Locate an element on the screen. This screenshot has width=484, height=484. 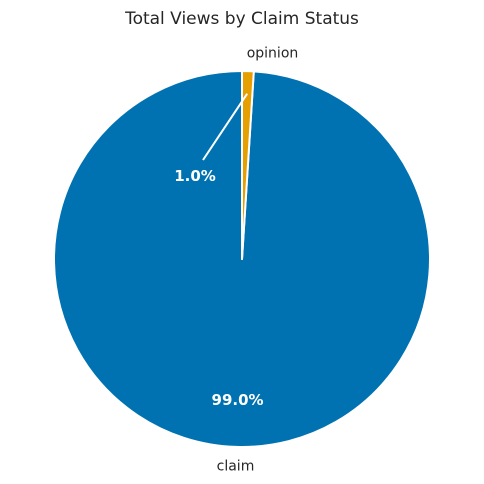
category-label-claim: claim is located at coordinates (236, 467).